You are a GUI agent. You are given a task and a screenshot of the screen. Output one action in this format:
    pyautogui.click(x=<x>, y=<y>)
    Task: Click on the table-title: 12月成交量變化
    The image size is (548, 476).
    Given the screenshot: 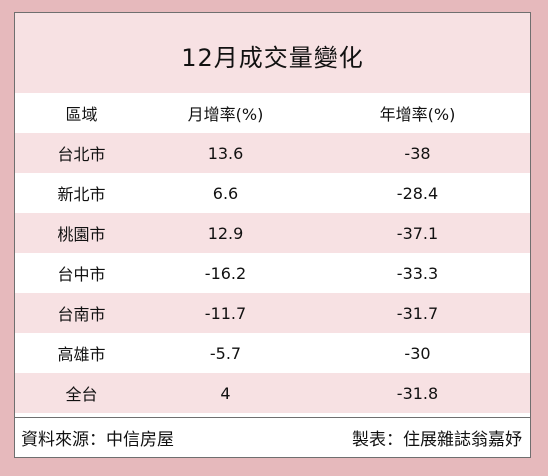 What is the action you would take?
    pyautogui.click(x=272, y=57)
    